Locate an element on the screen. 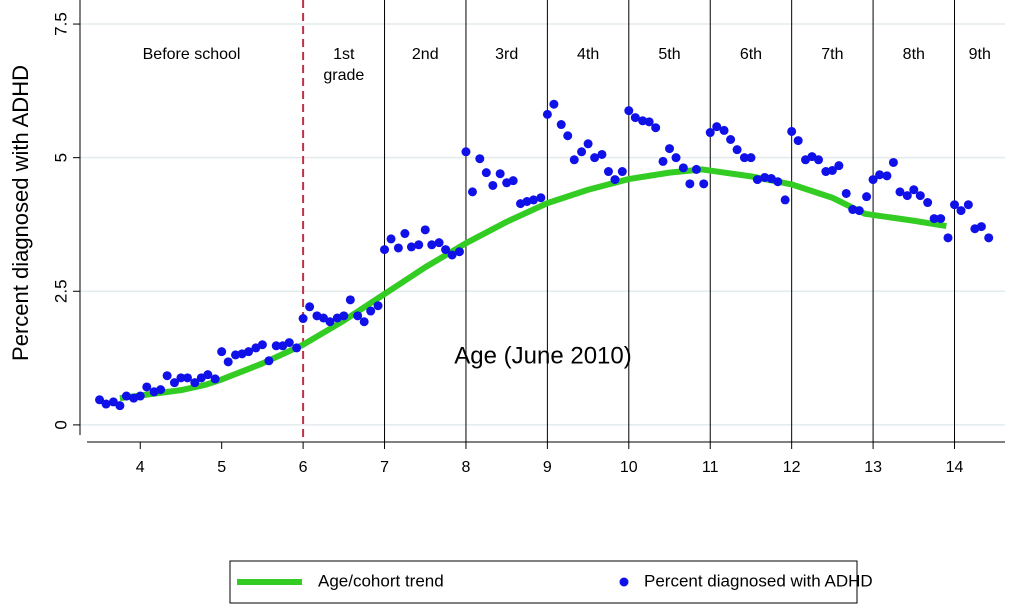  x-tick-label: 4 is located at coordinates (140, 467).